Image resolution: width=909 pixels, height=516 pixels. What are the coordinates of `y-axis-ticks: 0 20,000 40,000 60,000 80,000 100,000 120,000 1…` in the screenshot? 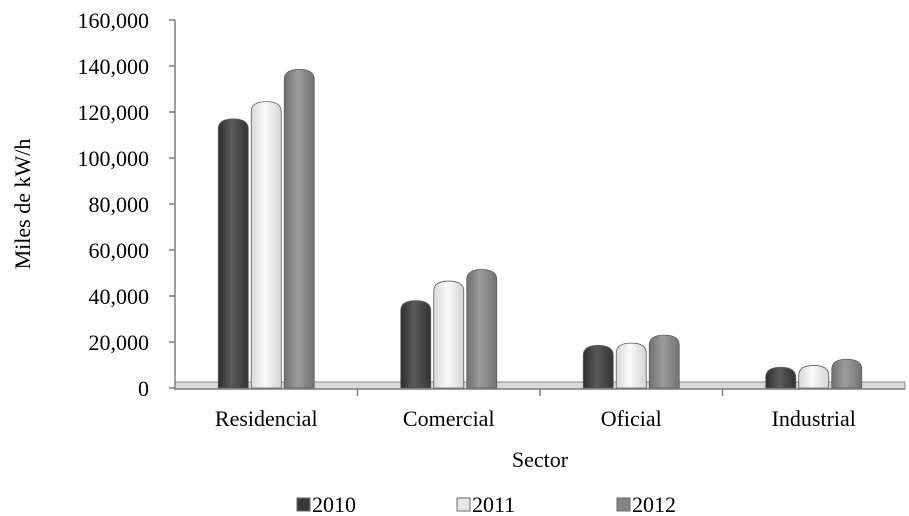 It's located at (126, 204).